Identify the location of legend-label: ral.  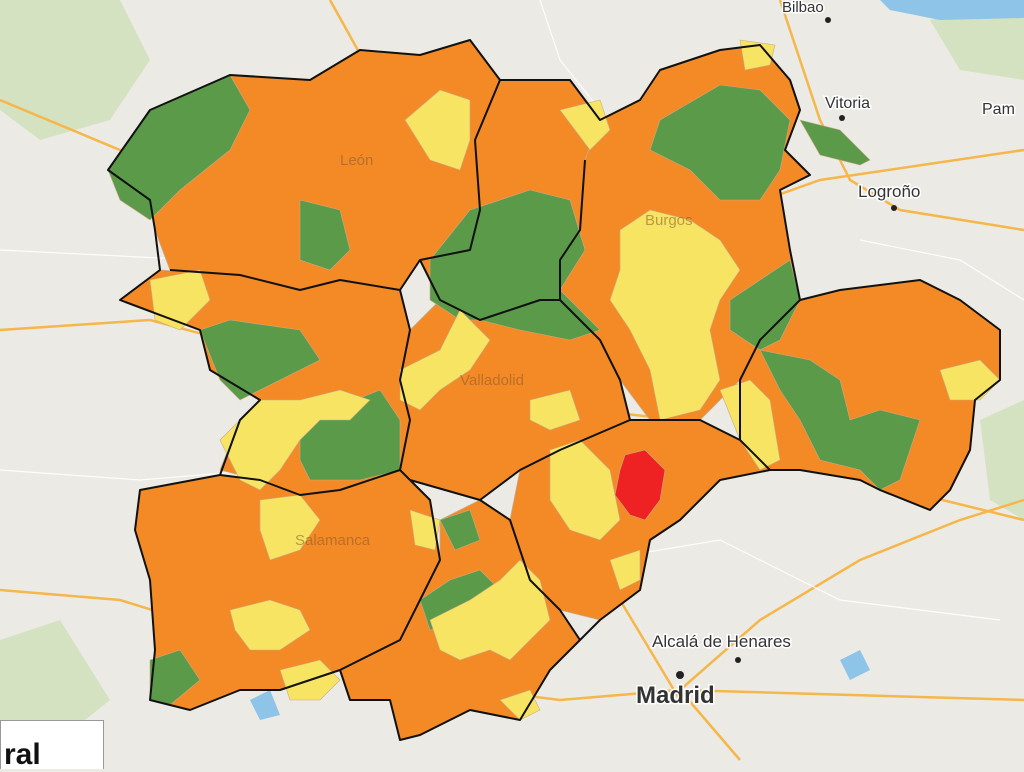
(22, 754).